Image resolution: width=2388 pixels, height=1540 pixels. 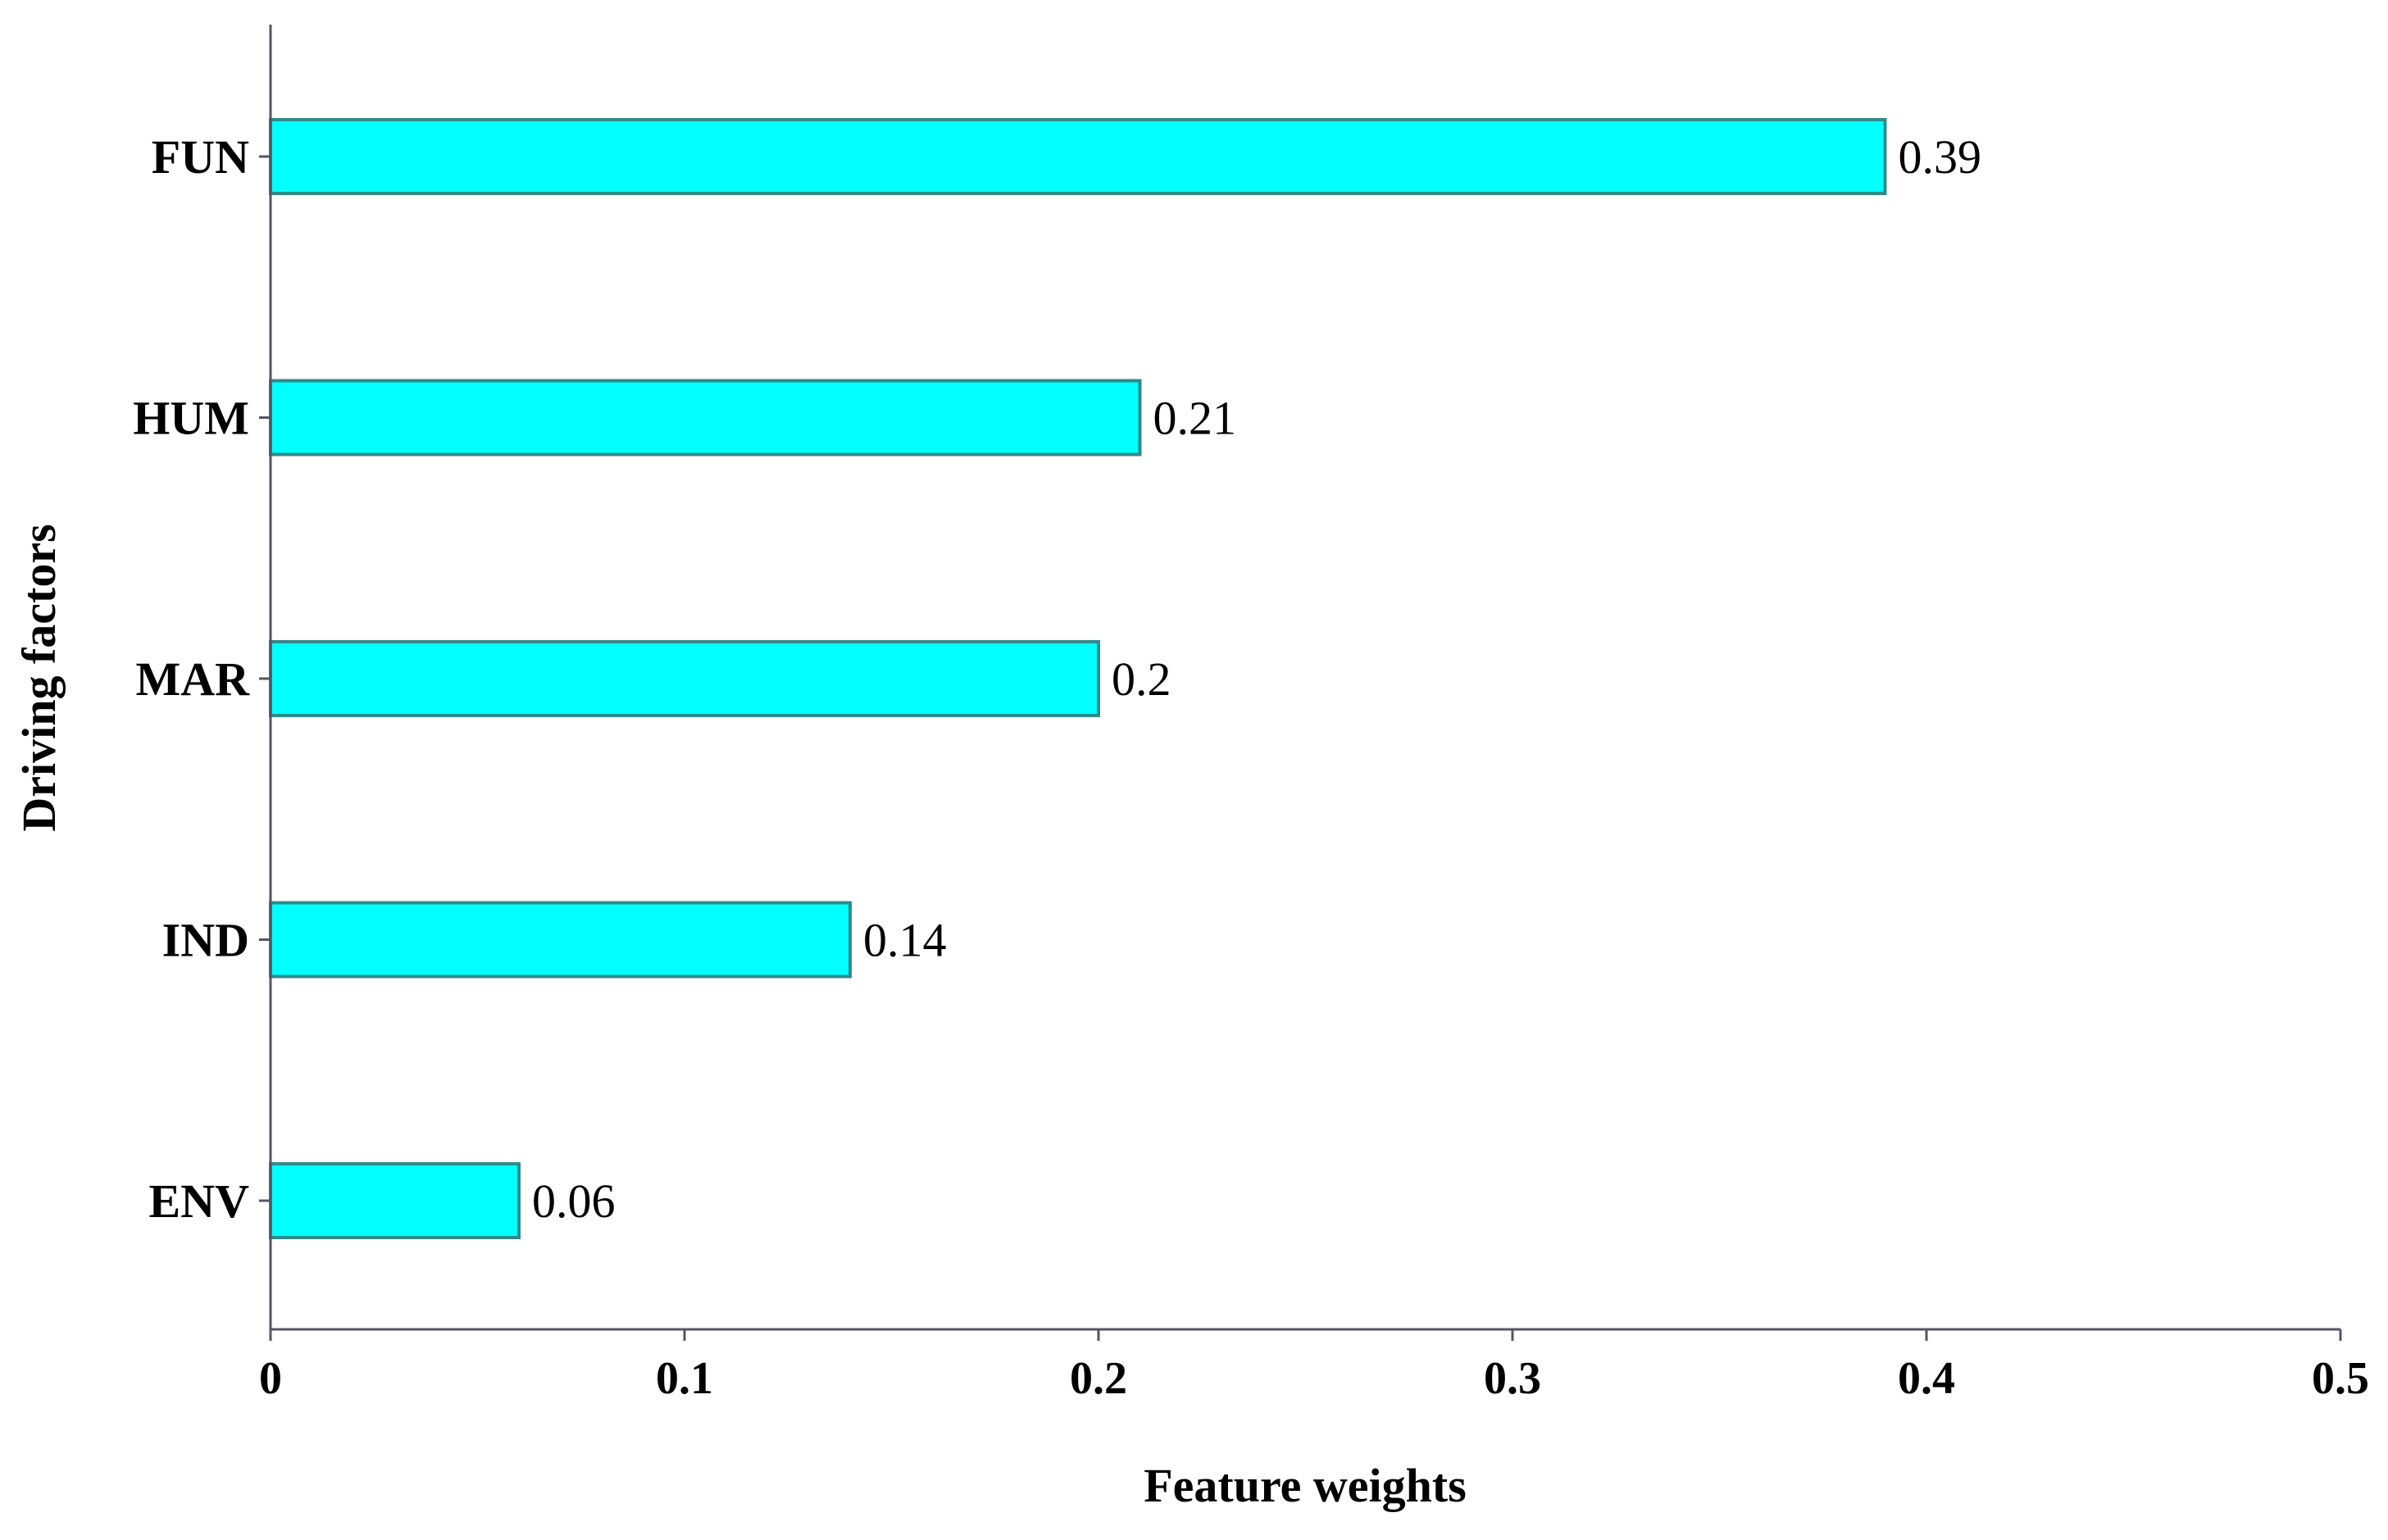 I want to click on x-axis-title: Feature weights, so click(x=1306, y=1486).